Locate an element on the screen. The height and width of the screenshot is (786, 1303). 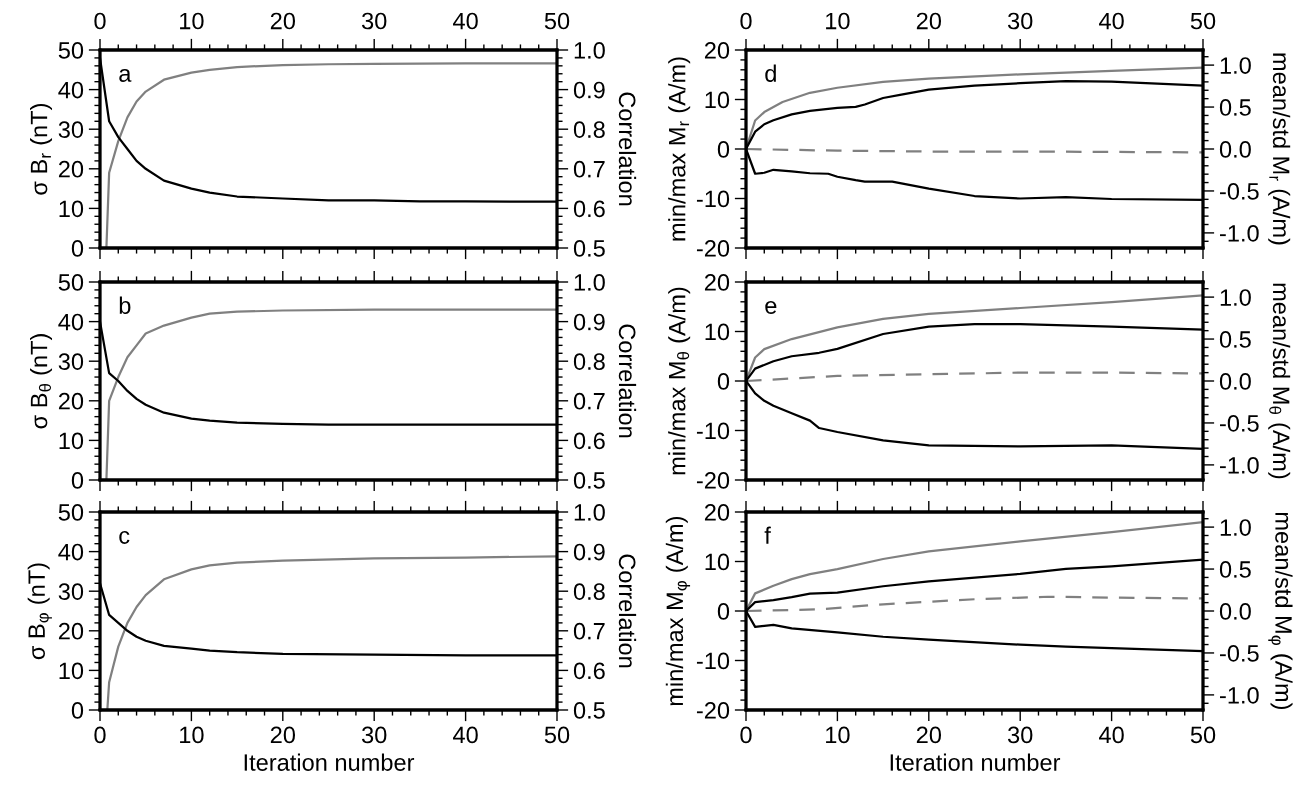
annotation: c is located at coordinates (124, 537).